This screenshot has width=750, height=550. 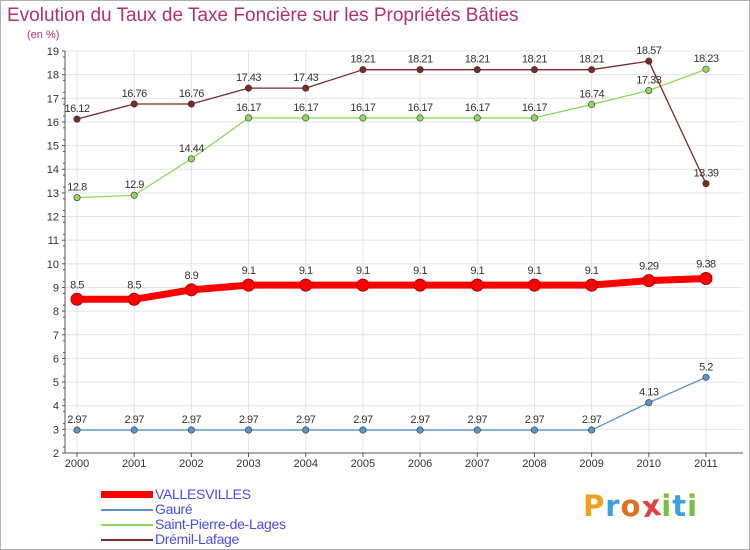 What do you see at coordinates (649, 267) in the screenshot?
I see `data-label-vallesvilles: 9.29` at bounding box center [649, 267].